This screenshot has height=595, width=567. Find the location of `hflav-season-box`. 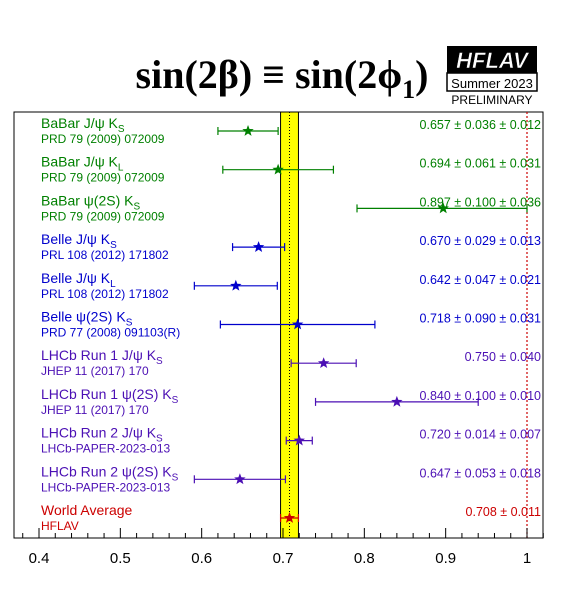

hflav-season-box is located at coordinates (492, 82).